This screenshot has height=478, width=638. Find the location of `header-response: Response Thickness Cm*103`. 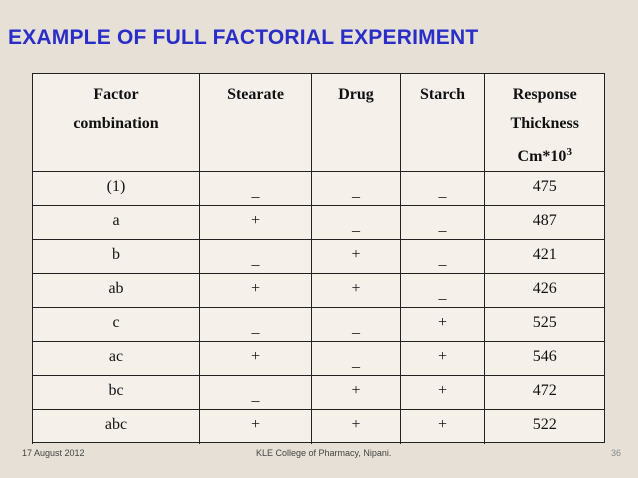

header-response: Response Thickness Cm*103 is located at coordinates (544, 122).